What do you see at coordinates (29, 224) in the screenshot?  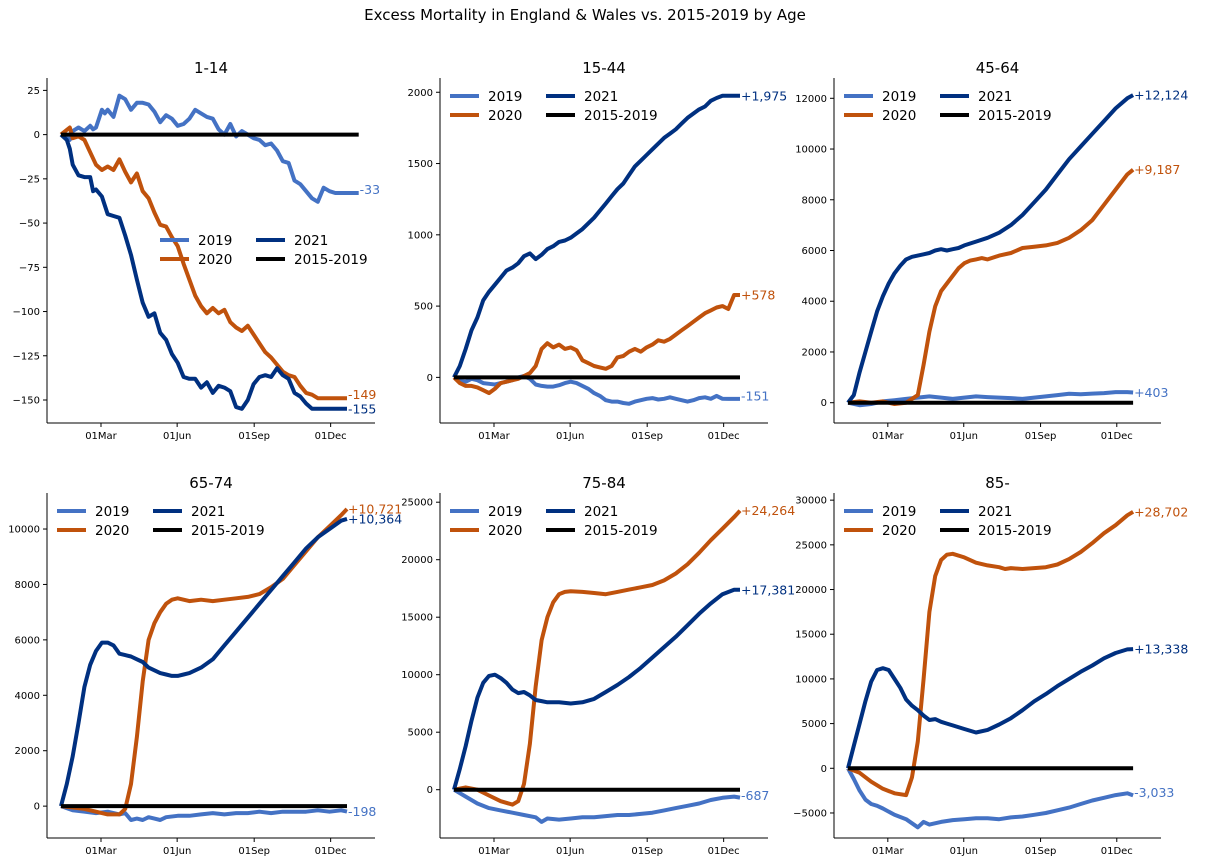 I see `y-tick-label: −50` at bounding box center [29, 224].